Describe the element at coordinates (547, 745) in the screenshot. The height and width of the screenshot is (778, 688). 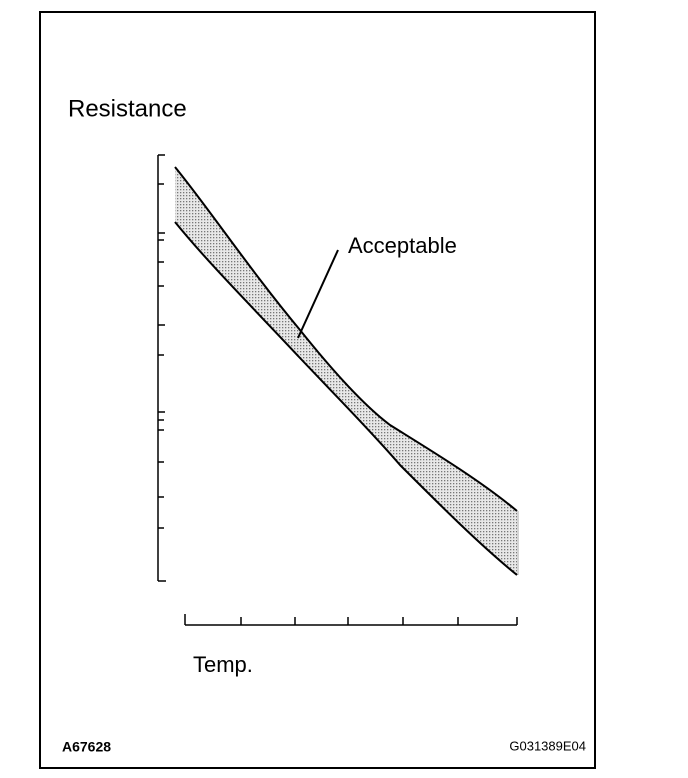
I see `figure-code: G031389E04` at that location.